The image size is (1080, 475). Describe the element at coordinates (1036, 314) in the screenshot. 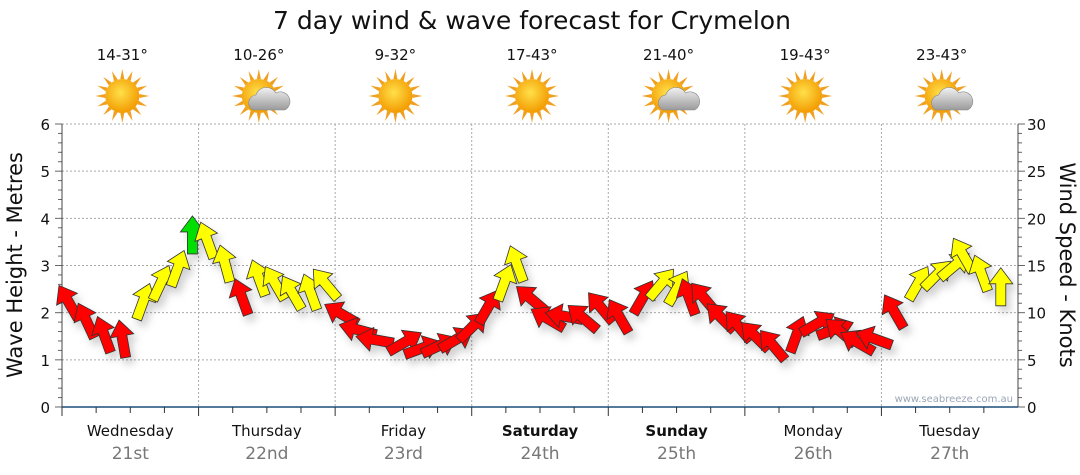

I see `right-tick-label: 10` at that location.